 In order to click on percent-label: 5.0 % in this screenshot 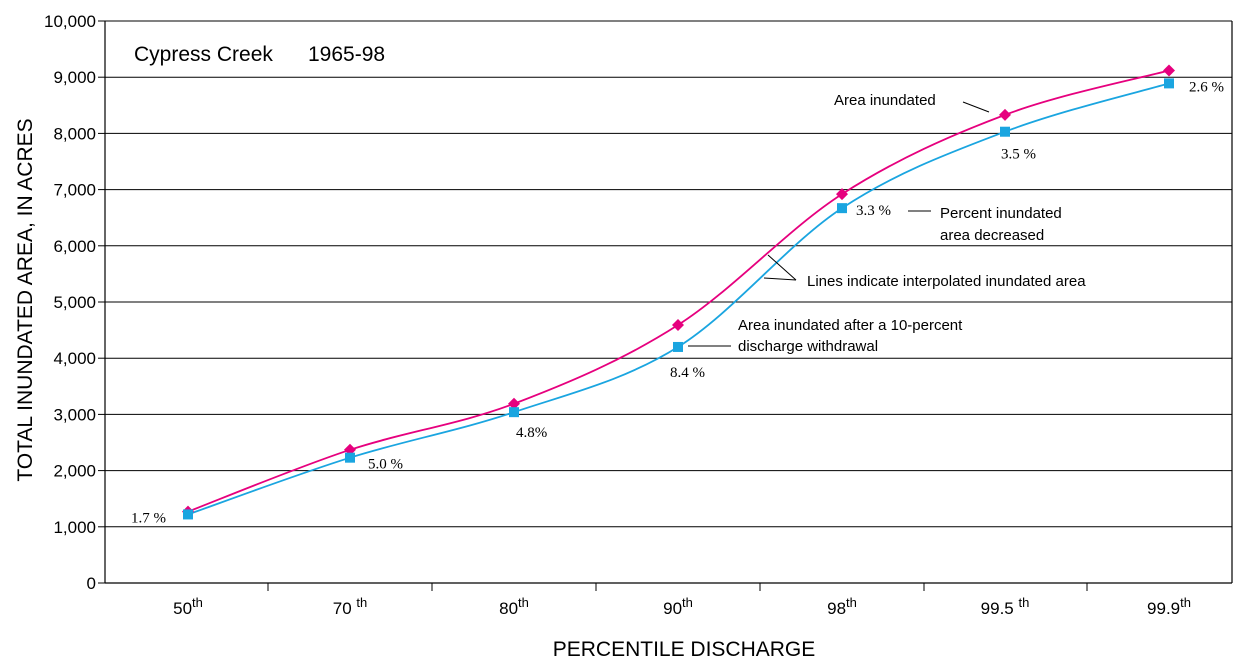, I will do `click(385, 465)`.